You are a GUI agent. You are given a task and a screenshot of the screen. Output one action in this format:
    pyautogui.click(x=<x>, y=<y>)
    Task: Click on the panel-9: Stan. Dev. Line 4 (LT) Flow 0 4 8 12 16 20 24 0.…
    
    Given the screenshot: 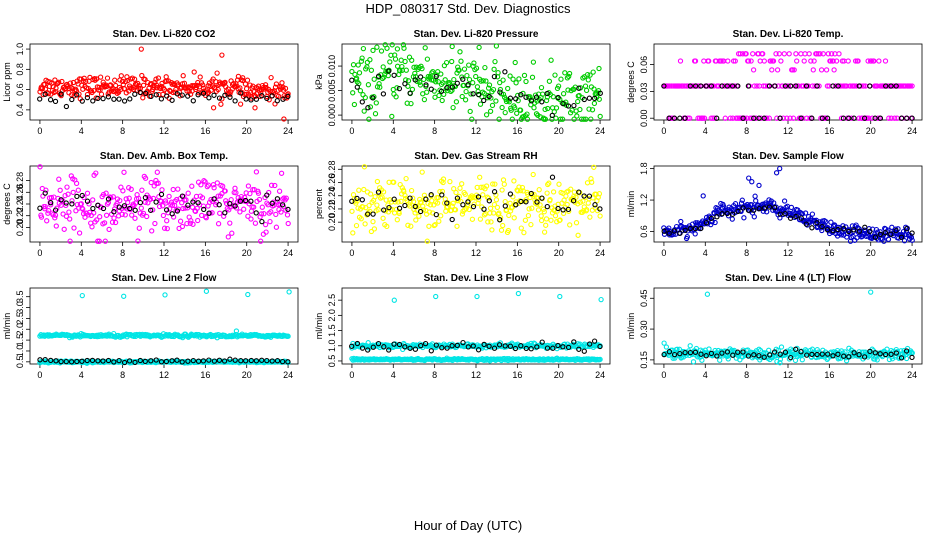 What is the action you would take?
    pyautogui.click(x=774, y=326)
    